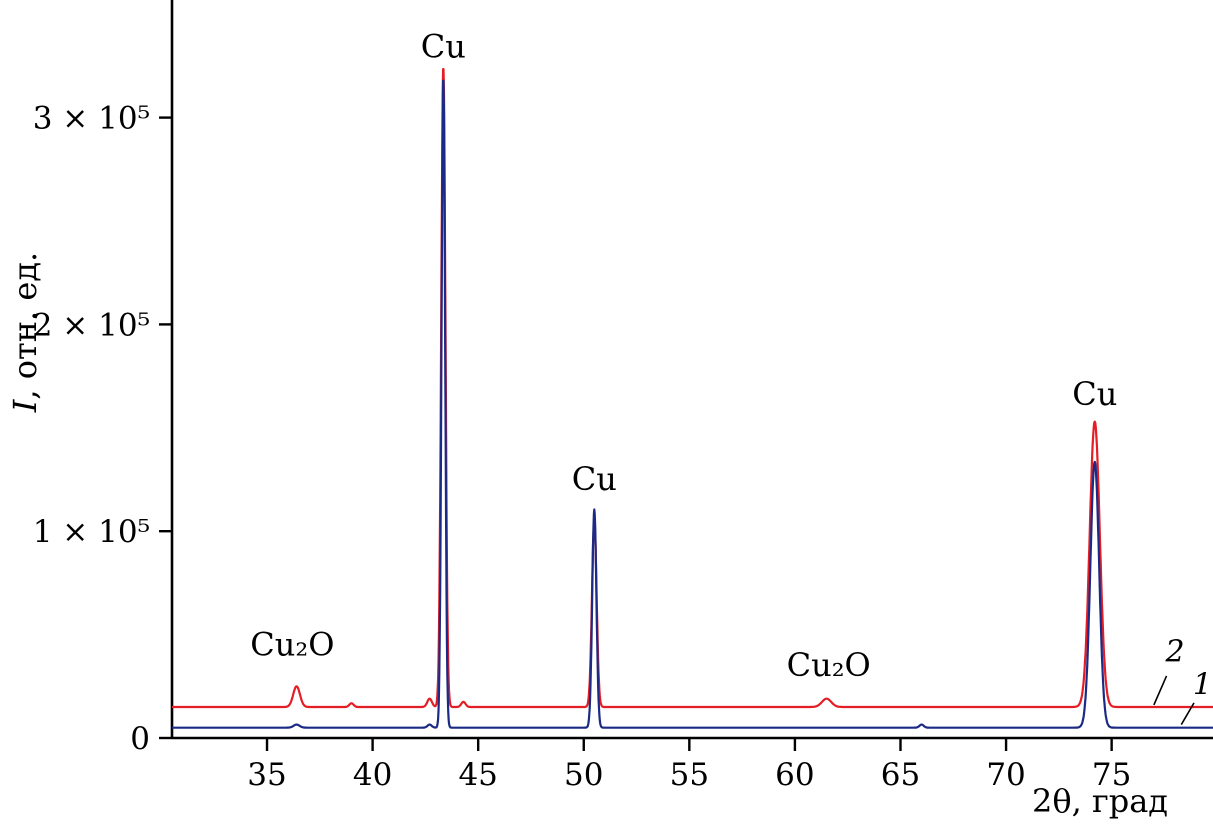  What do you see at coordinates (91, 532) in the screenshot?
I see `y-tick-label: 1 × 10⁵` at bounding box center [91, 532].